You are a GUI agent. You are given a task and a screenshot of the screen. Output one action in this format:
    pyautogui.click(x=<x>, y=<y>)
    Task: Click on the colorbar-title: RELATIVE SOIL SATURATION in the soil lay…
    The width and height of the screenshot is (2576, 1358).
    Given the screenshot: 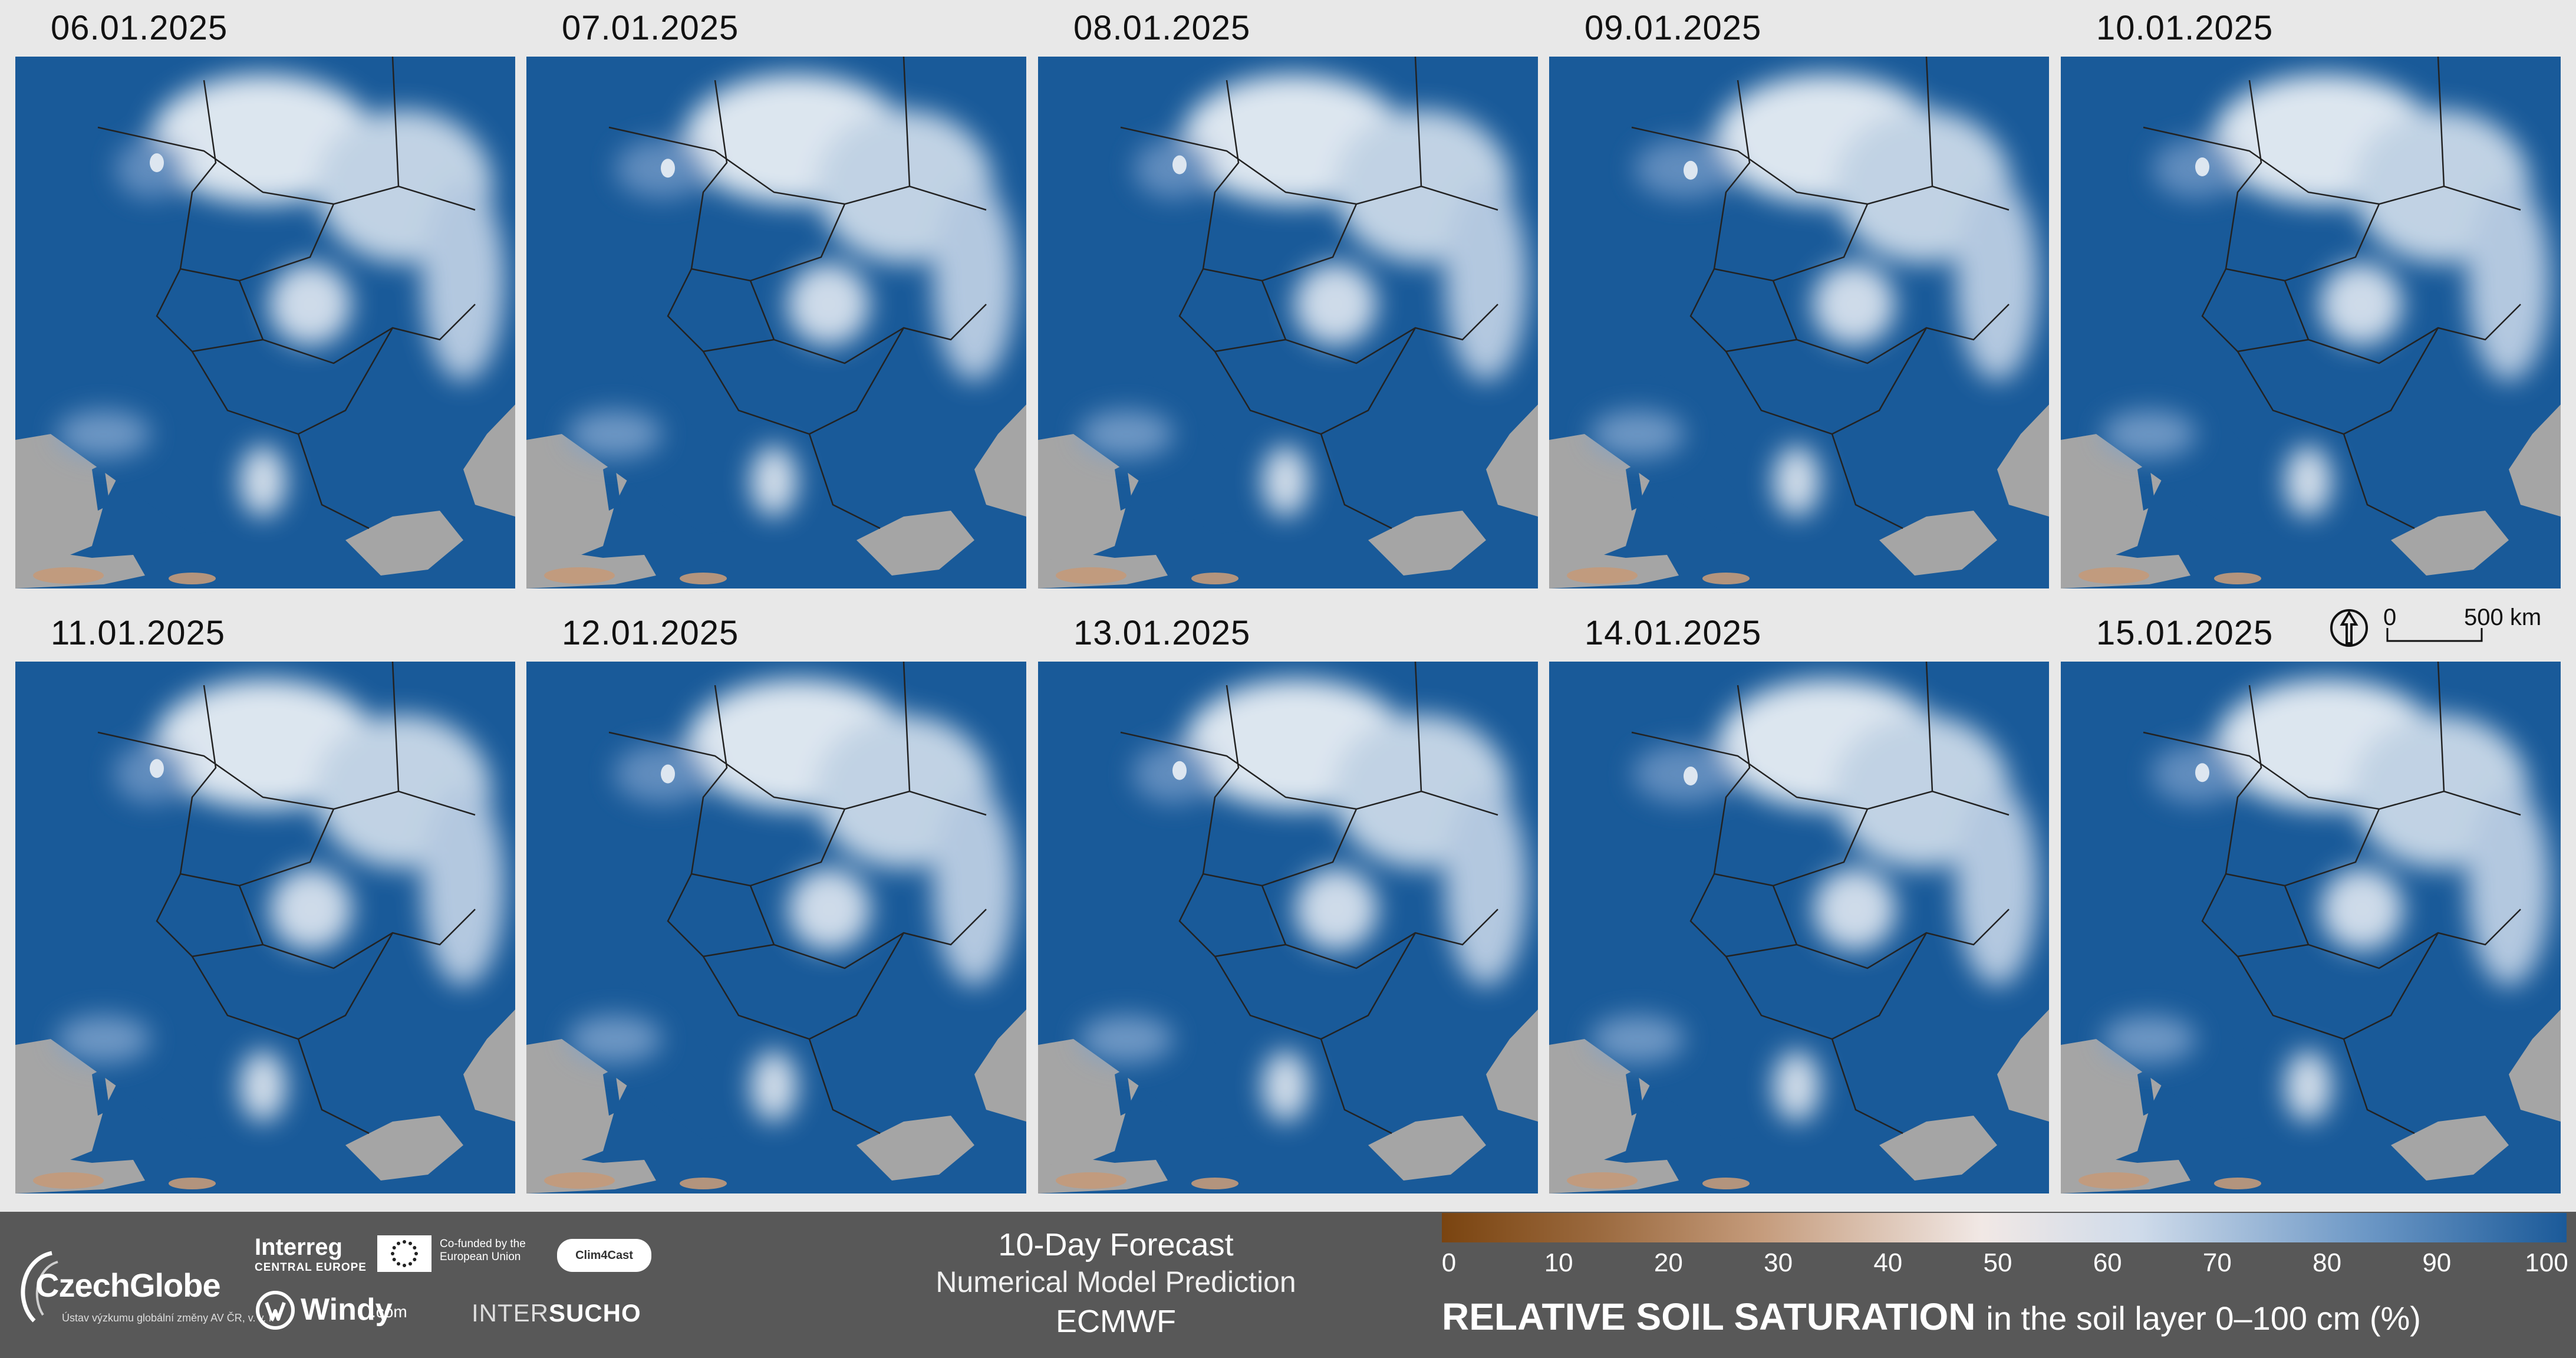 What is the action you would take?
    pyautogui.click(x=1931, y=1317)
    